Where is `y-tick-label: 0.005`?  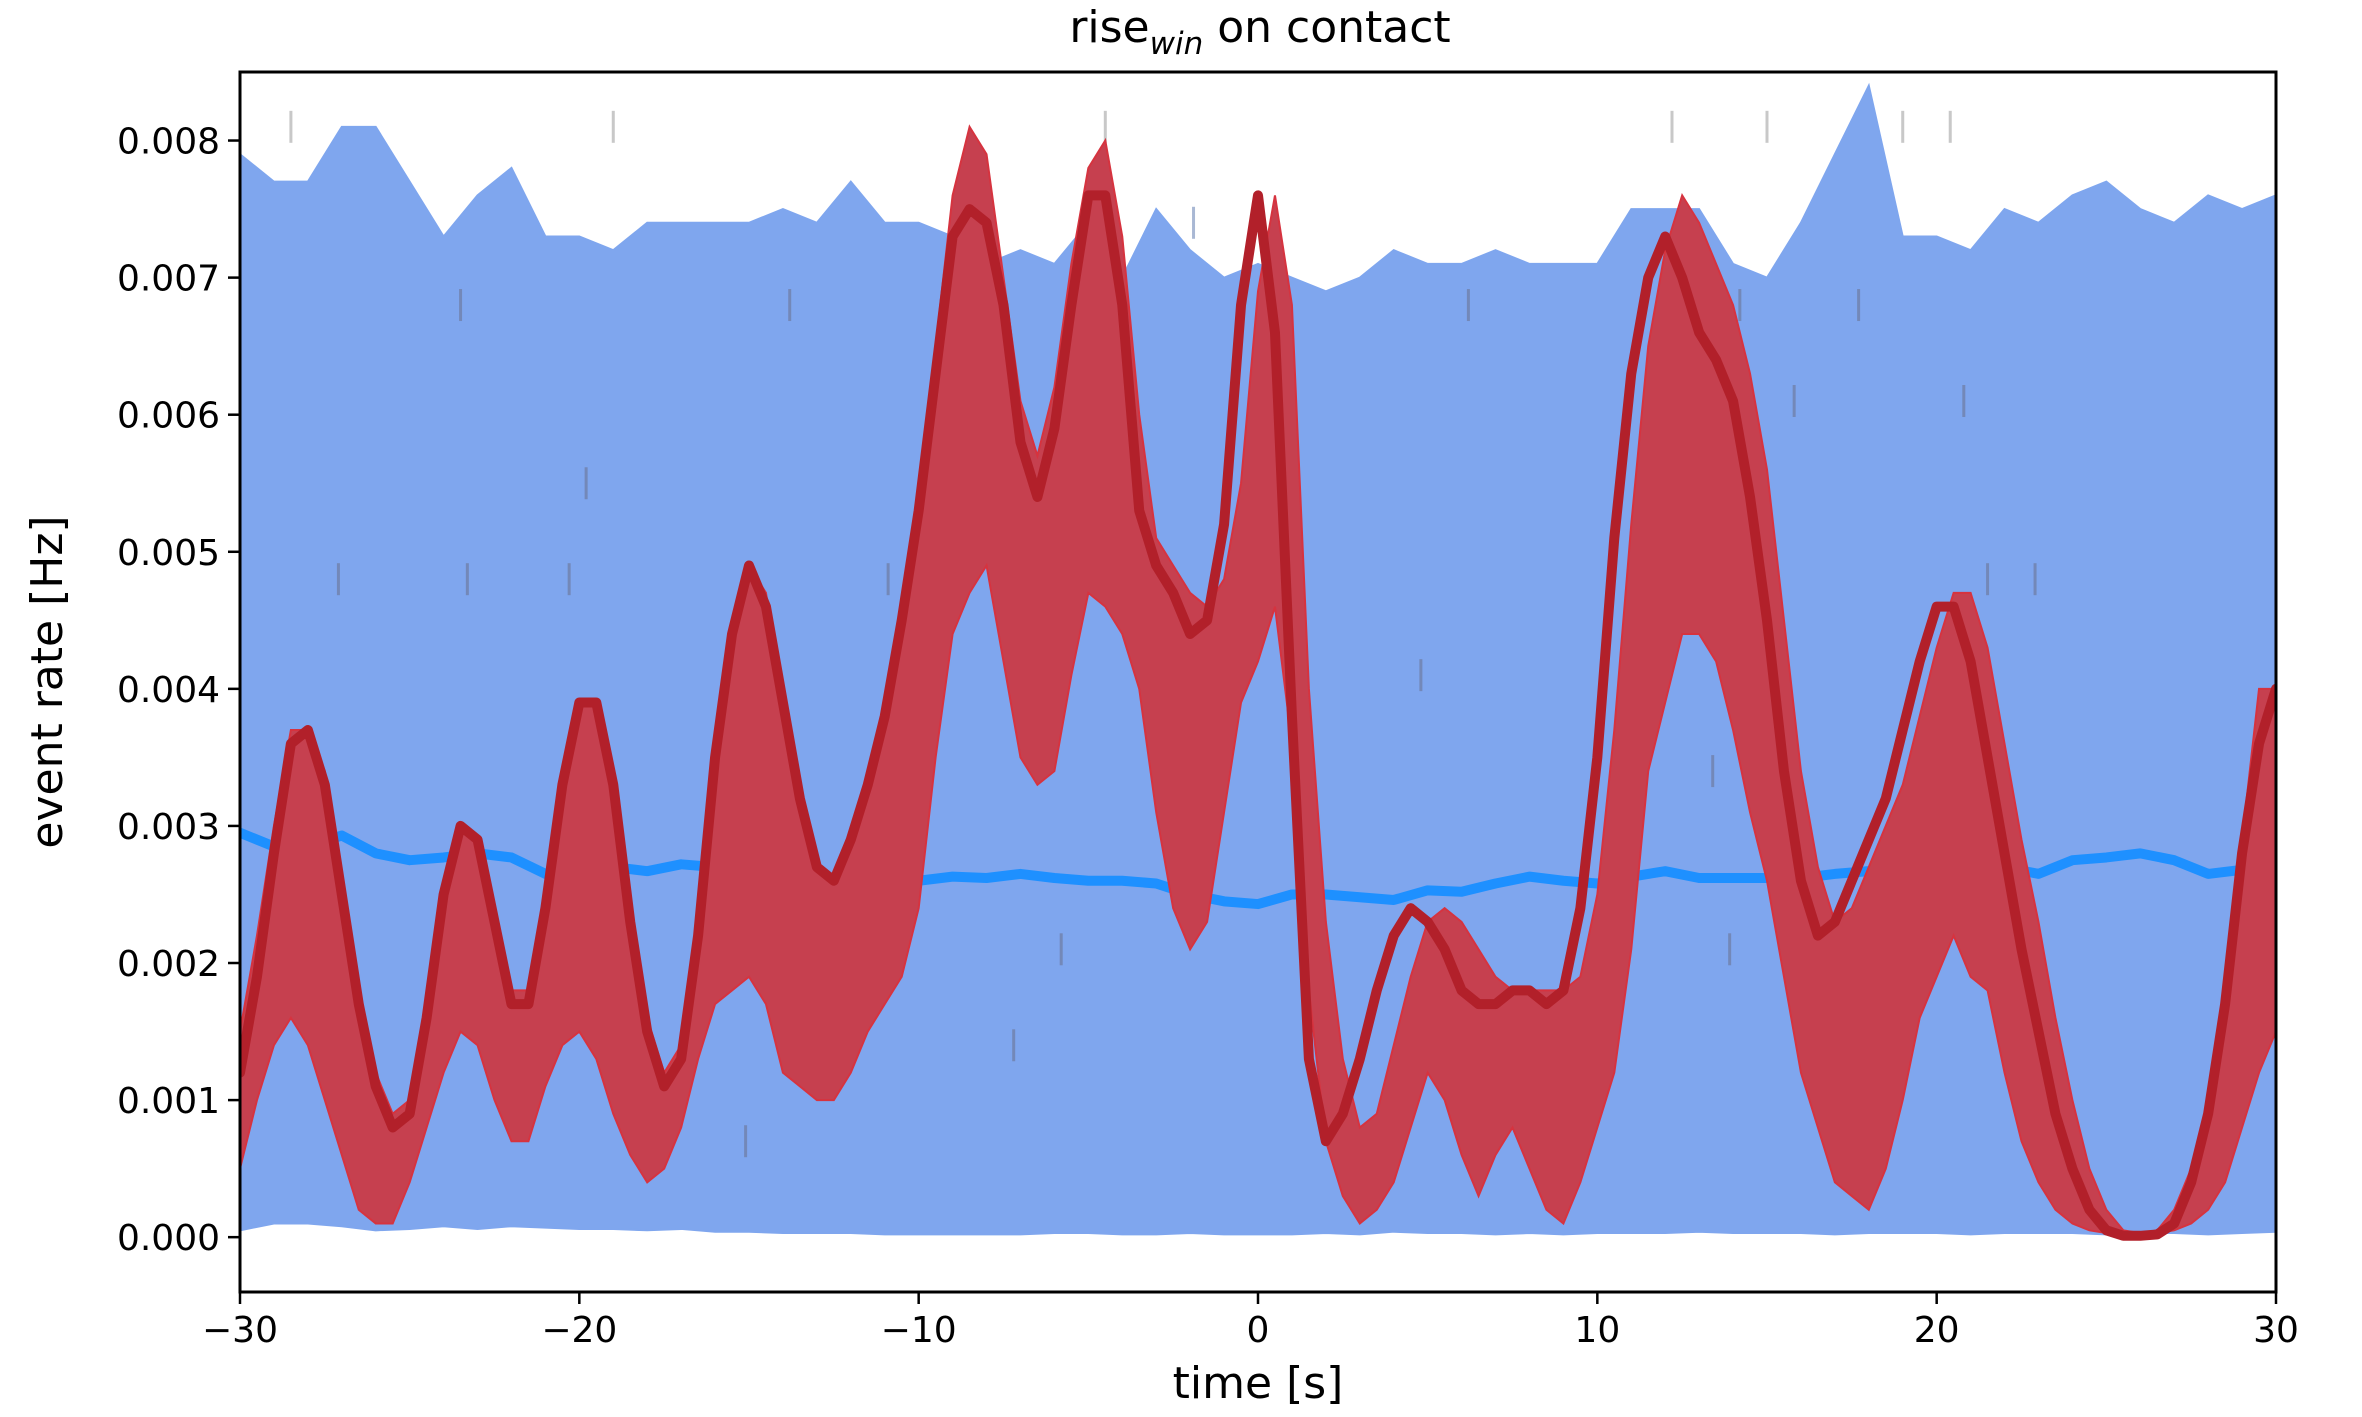 y-tick-label: 0.005 is located at coordinates (168, 553).